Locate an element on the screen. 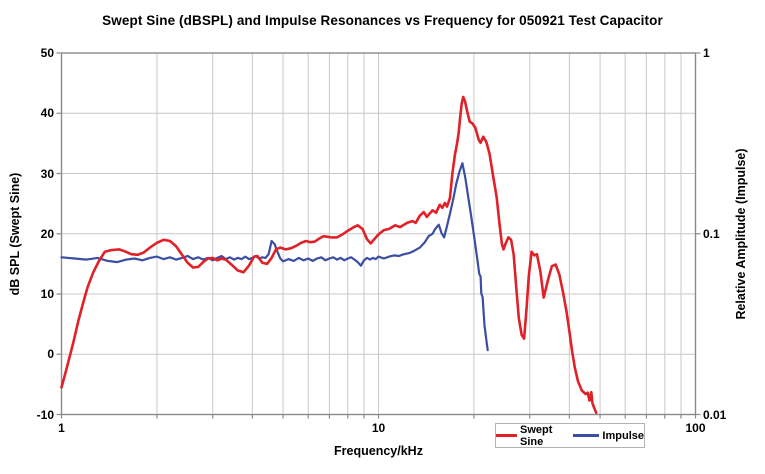 The height and width of the screenshot is (474, 765). x-axis-tick-label-10: 10 is located at coordinates (378, 428).